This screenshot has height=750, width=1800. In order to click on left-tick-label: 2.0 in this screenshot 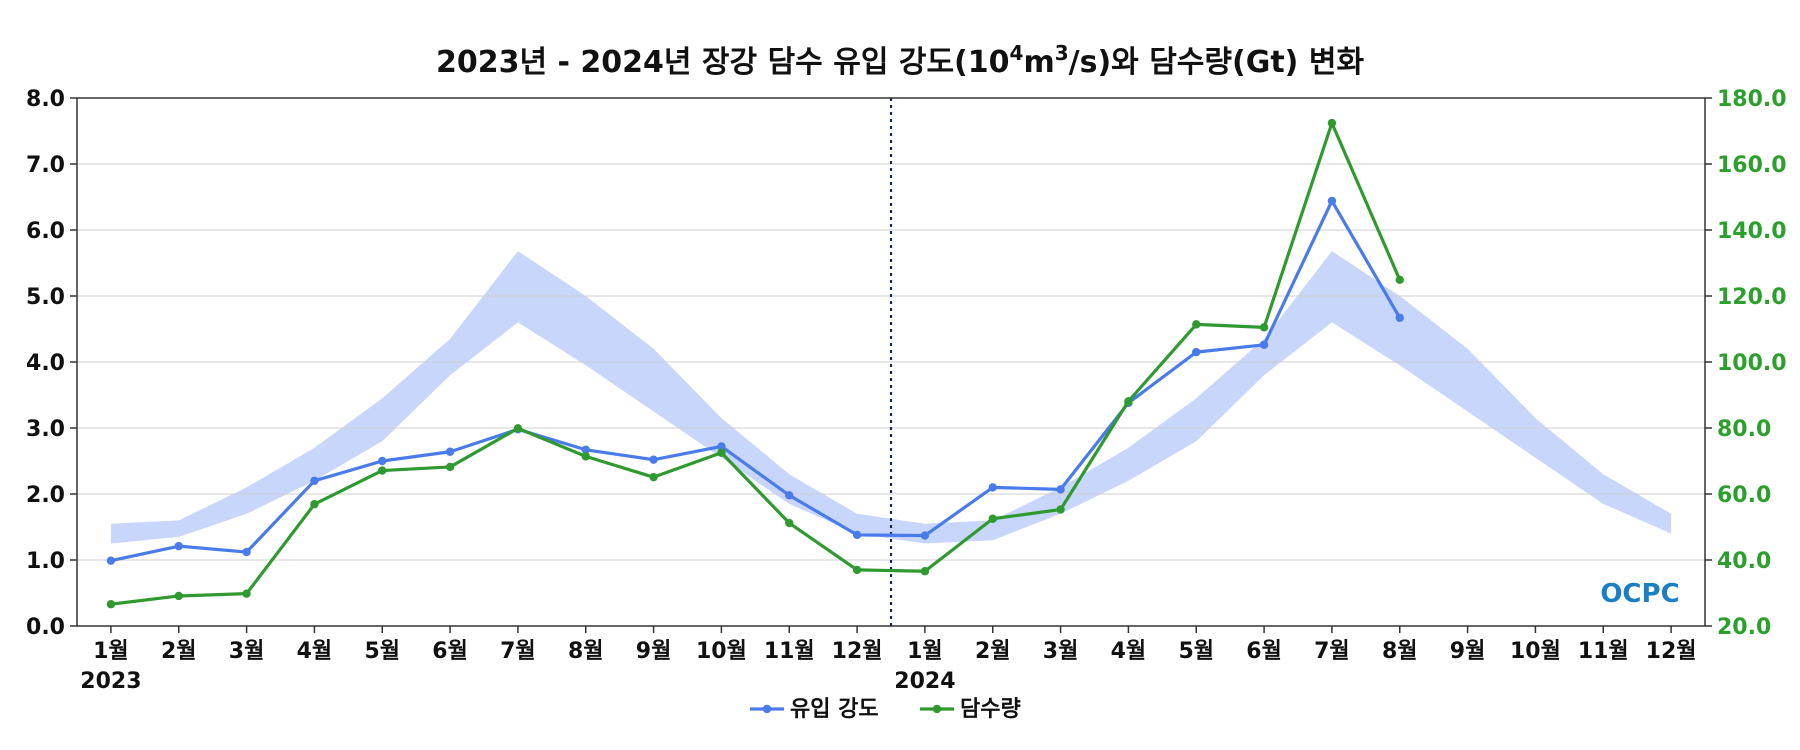, I will do `click(45, 495)`.